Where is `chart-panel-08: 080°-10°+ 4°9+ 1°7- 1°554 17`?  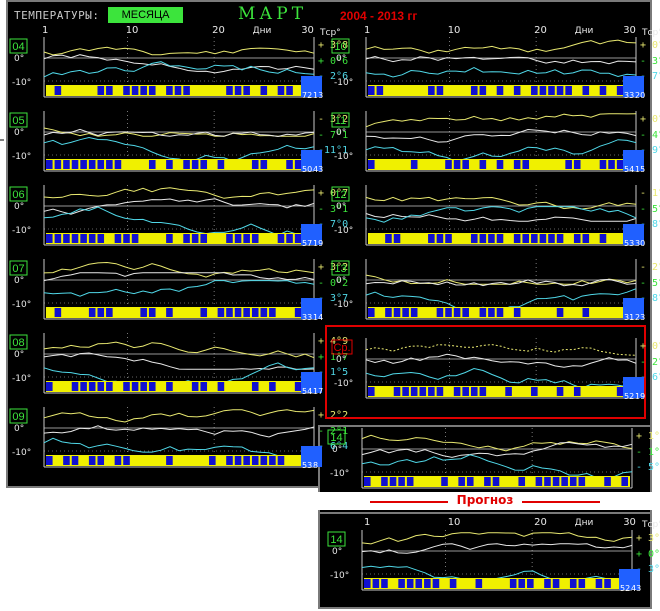
chart-panel-08: 080°-10°+ 4°9+ 1°7- 1°554 17 is located at coordinates (178, 364).